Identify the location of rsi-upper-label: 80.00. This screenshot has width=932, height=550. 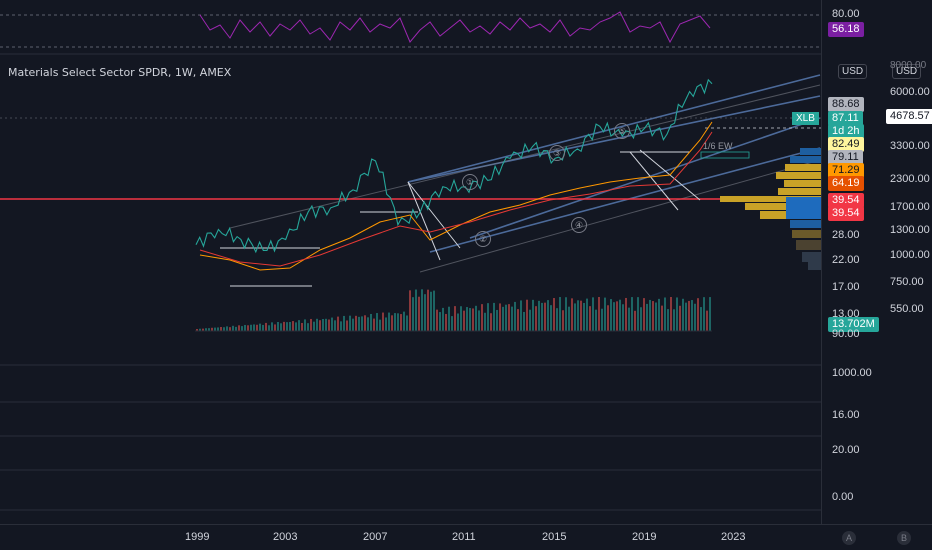
(846, 14).